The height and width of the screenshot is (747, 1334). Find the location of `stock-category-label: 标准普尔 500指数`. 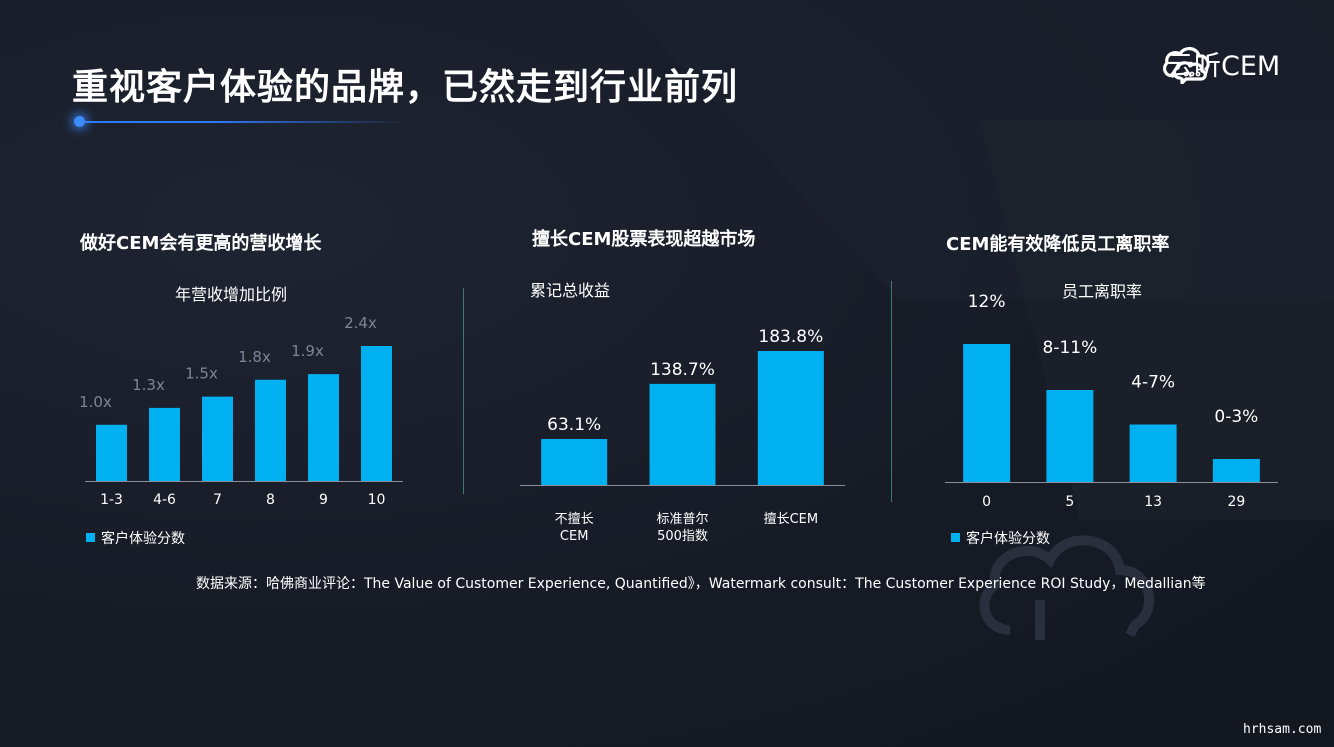

stock-category-label: 标准普尔 500指数 is located at coordinates (682, 528).